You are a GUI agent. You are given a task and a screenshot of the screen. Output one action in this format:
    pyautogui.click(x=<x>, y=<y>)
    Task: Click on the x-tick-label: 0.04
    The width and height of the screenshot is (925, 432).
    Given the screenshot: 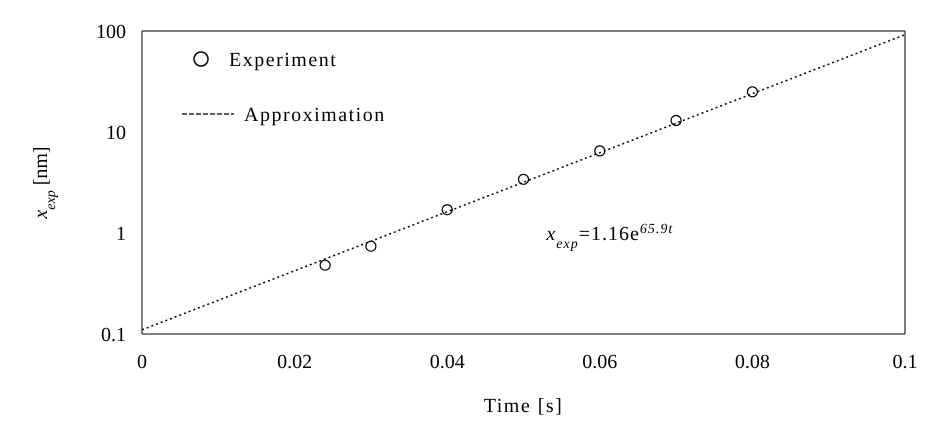 What is the action you would take?
    pyautogui.click(x=447, y=362)
    